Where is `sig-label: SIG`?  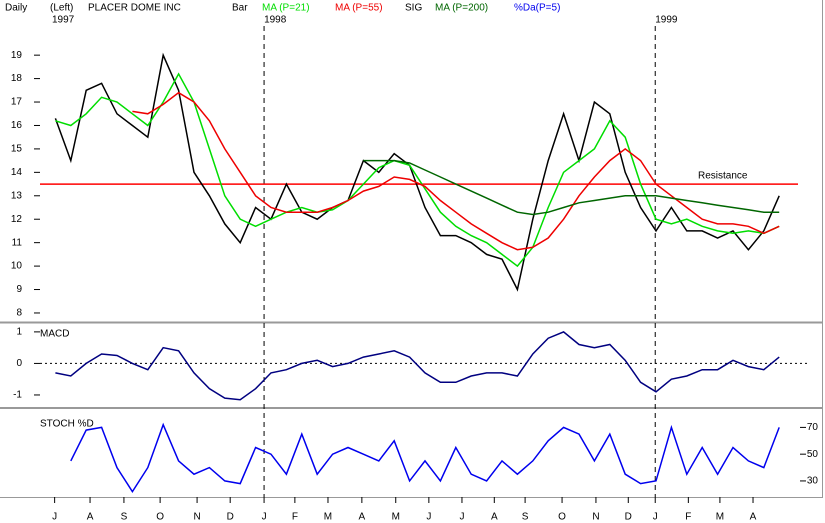
sig-label: SIG is located at coordinates (413, 8).